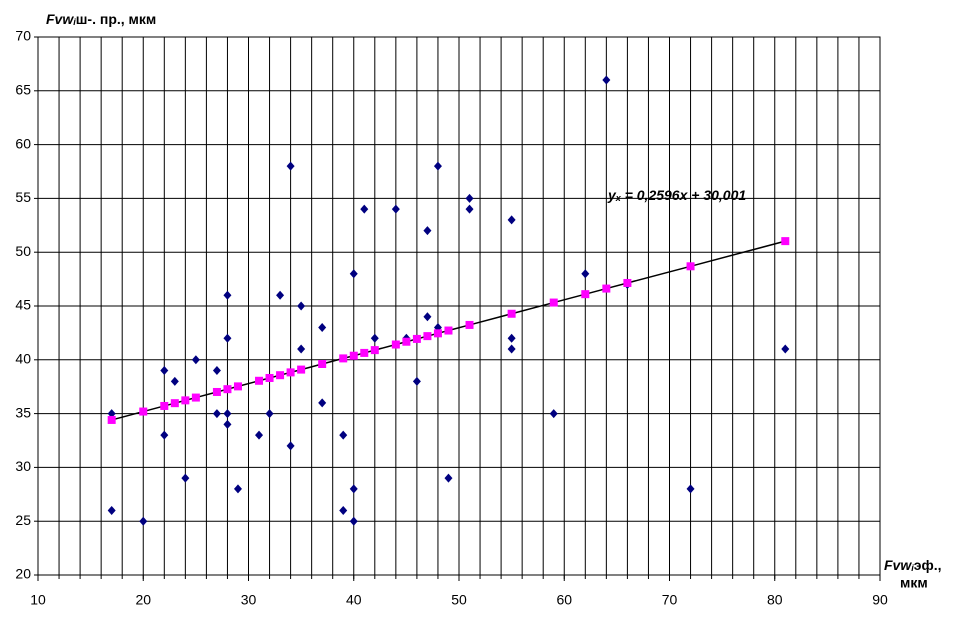 The height and width of the screenshot is (622, 973). Describe the element at coordinates (684, 195) in the screenshot. I see `equation-rest: = 0,2596x + 30,001` at that location.